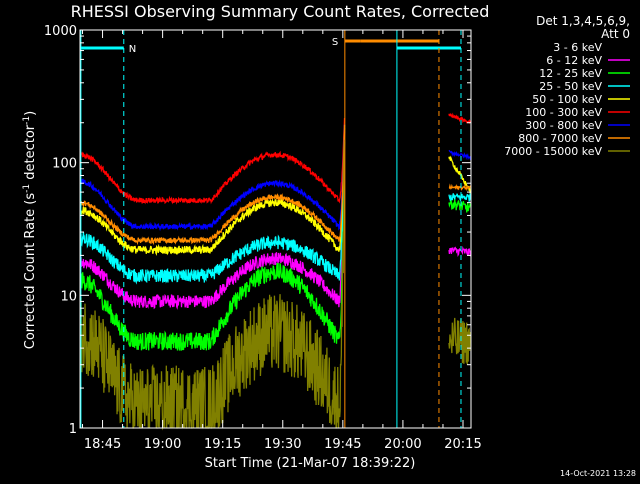 This screenshot has height=484, width=640. Describe the element at coordinates (570, 86) in the screenshot. I see `legend-item: 25 - 50 keV` at that location.